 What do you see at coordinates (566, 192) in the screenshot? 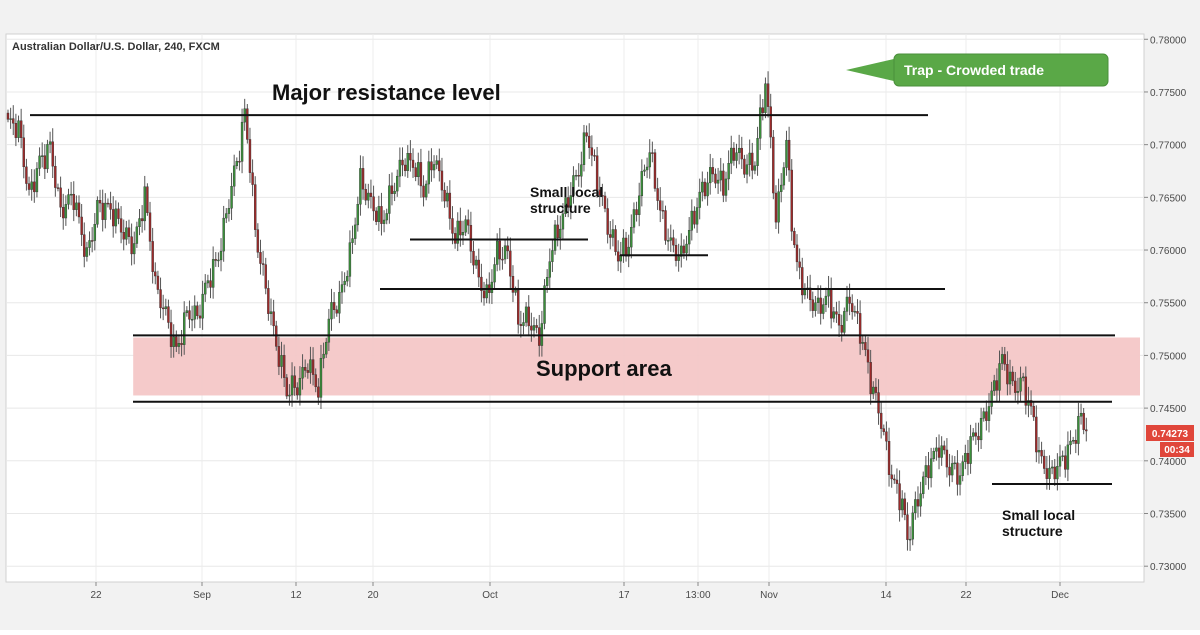
I see `local-structure-label-1a: Small local` at bounding box center [566, 192].